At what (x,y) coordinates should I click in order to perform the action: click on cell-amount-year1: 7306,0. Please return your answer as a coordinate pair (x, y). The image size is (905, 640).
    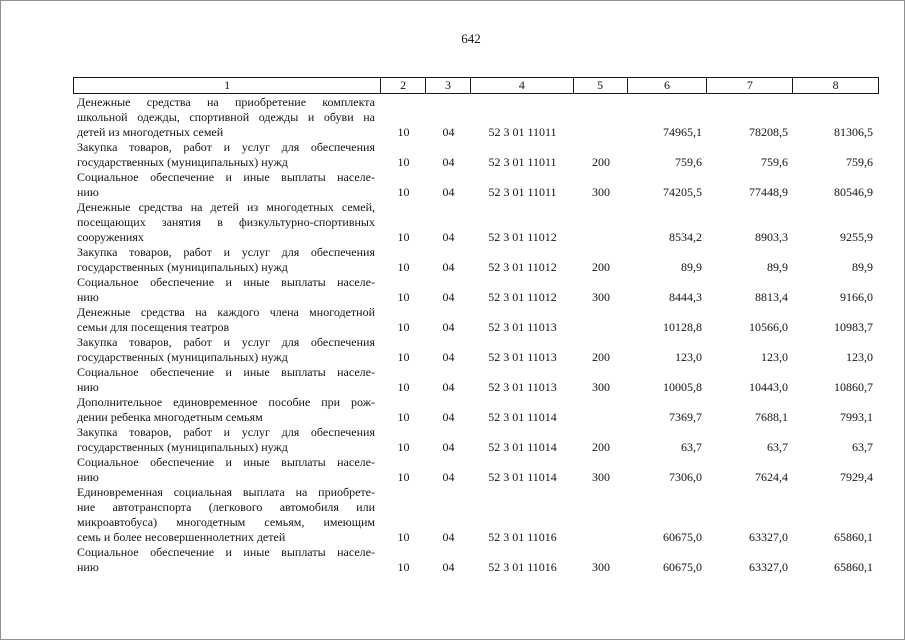
    Looking at the image, I should click on (685, 477).